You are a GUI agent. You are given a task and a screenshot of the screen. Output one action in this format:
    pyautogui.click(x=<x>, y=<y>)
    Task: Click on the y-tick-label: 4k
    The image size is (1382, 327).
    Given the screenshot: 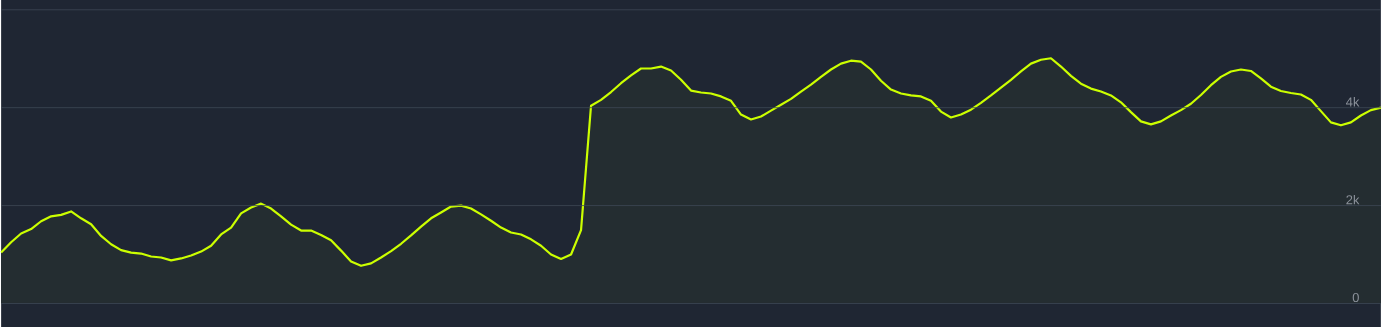 What is the action you would take?
    pyautogui.click(x=1353, y=101)
    